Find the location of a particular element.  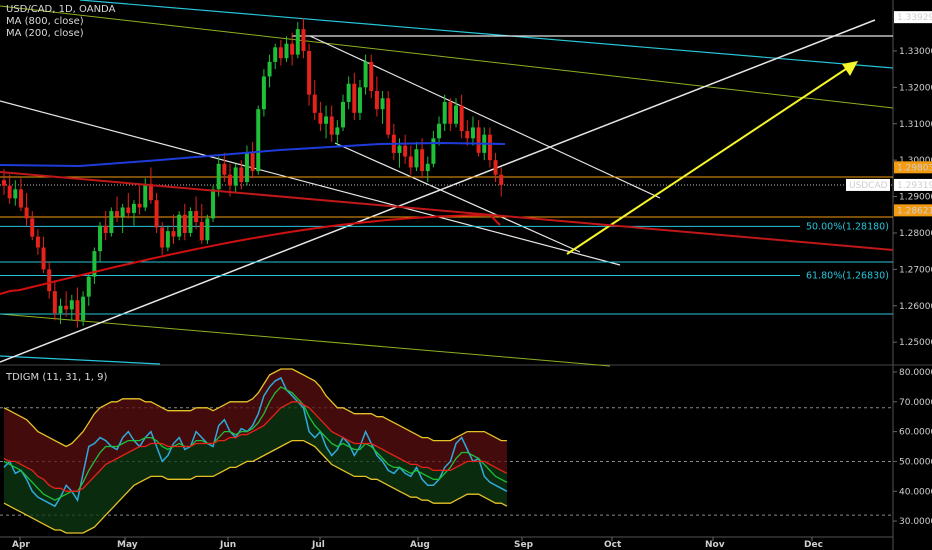

ma200-line is located at coordinates (250, 254).